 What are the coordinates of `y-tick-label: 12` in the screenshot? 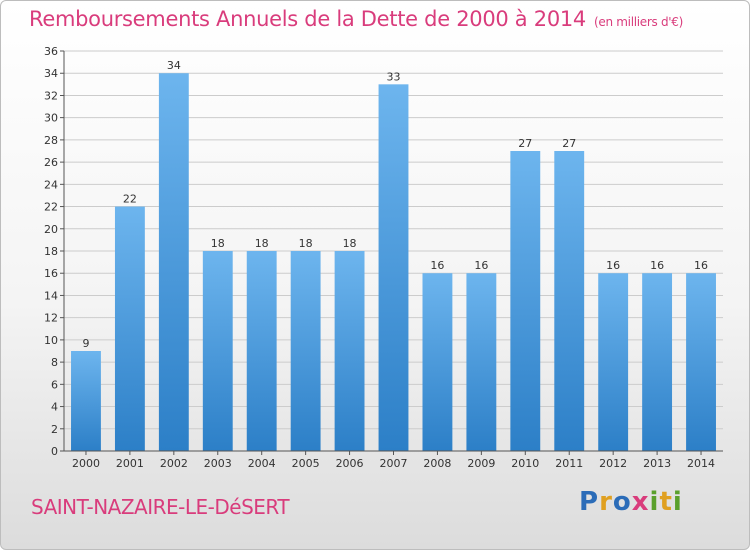 It's located at (51, 318).